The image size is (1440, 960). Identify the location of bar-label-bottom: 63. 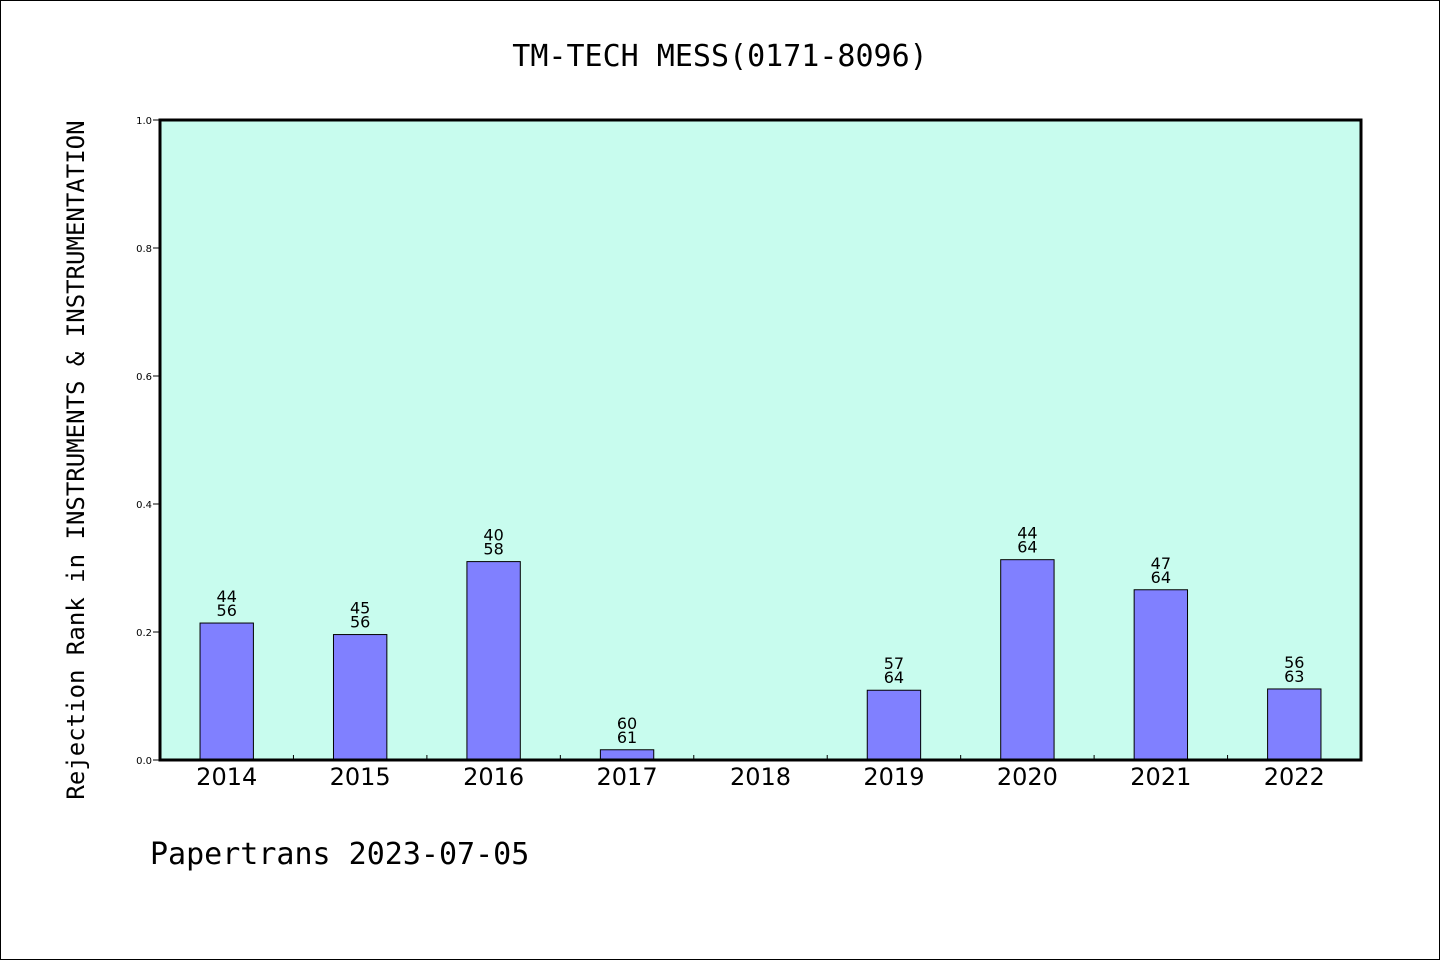
(1294, 676).